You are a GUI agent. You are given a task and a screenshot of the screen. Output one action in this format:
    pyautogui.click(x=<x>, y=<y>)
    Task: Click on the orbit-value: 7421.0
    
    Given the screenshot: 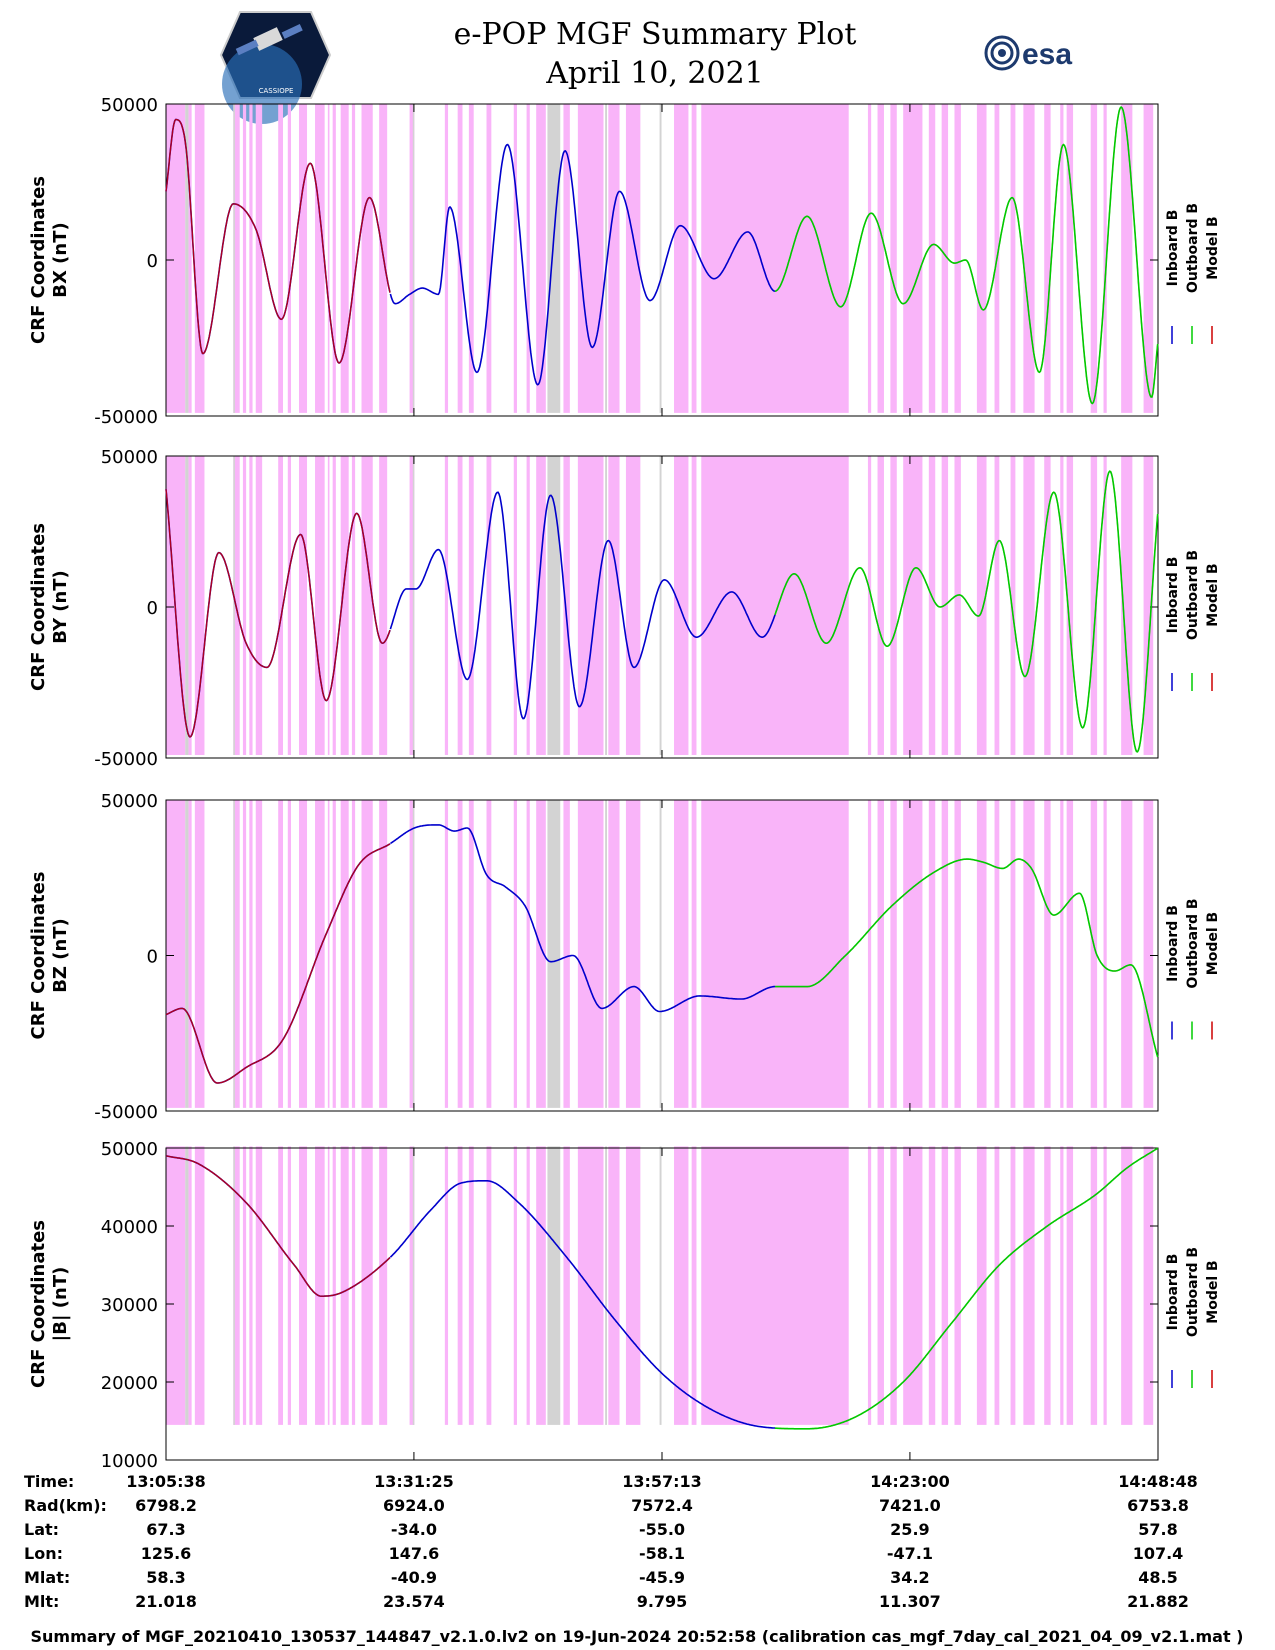 What is the action you would take?
    pyautogui.click(x=910, y=1505)
    